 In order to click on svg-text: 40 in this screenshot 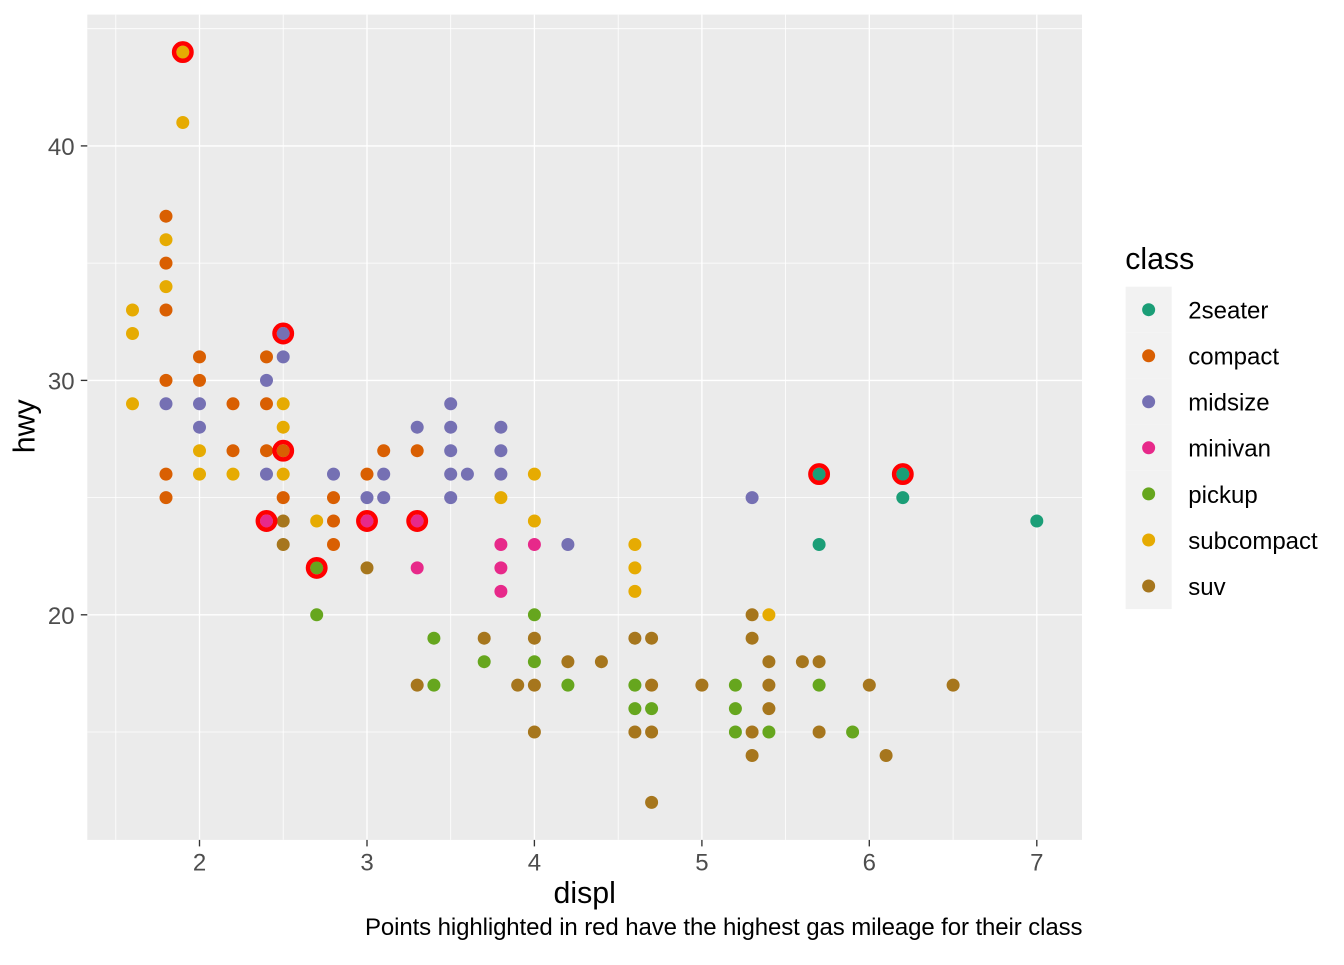, I will do `click(61, 147)`.